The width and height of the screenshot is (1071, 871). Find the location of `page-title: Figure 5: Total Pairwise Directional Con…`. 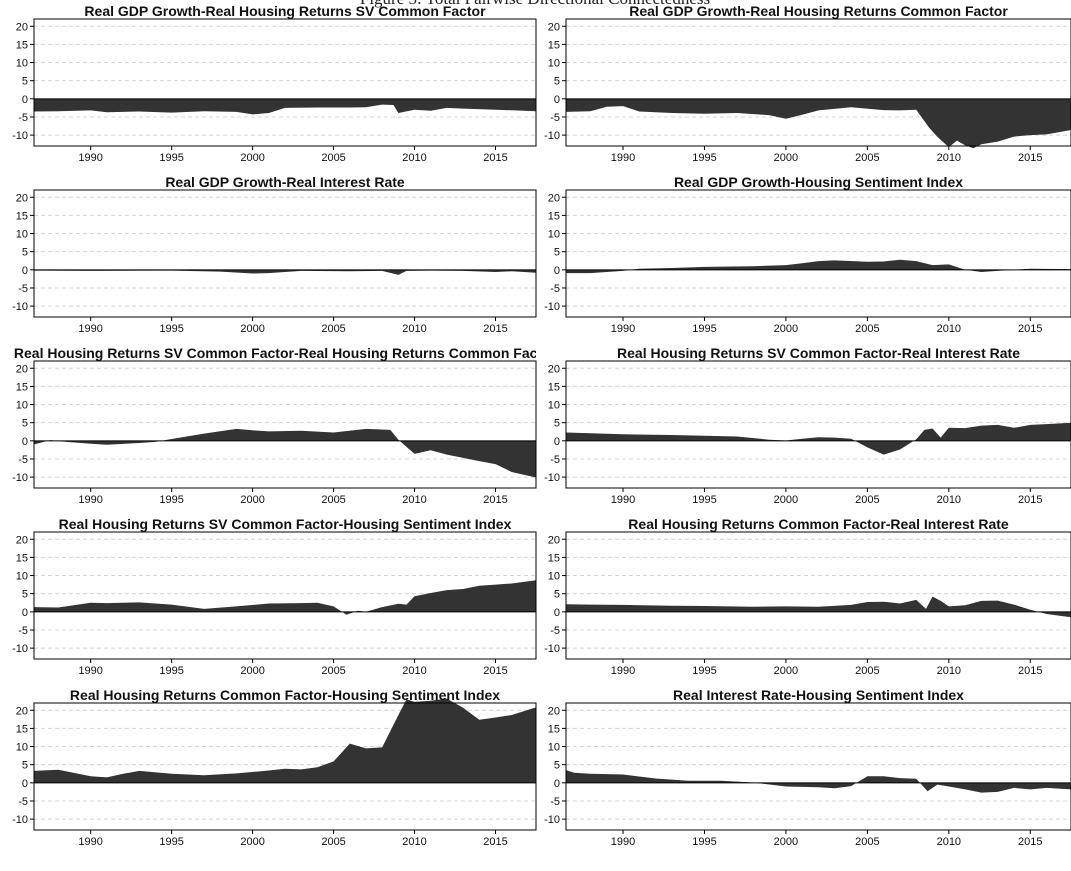

page-title: Figure 5: Total Pairwise Directional Con… is located at coordinates (535, 4).